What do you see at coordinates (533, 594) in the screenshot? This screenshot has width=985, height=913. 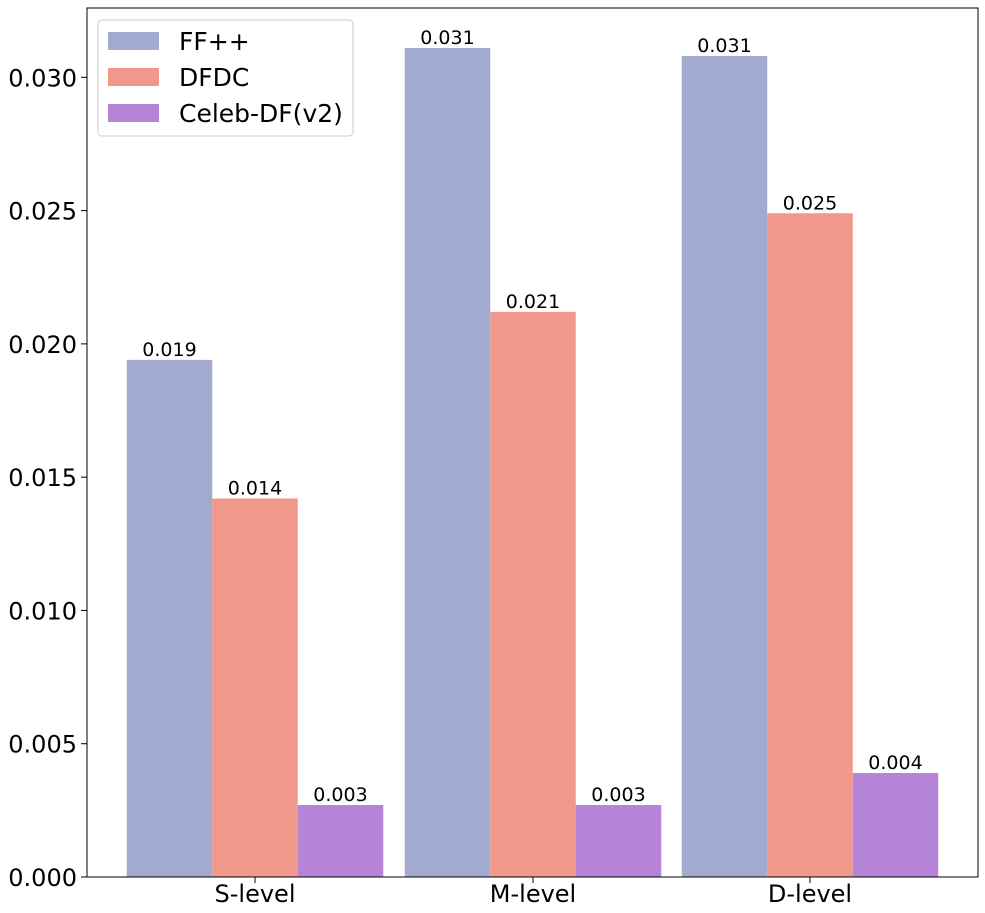 I see `bar-dfdc-m-level` at bounding box center [533, 594].